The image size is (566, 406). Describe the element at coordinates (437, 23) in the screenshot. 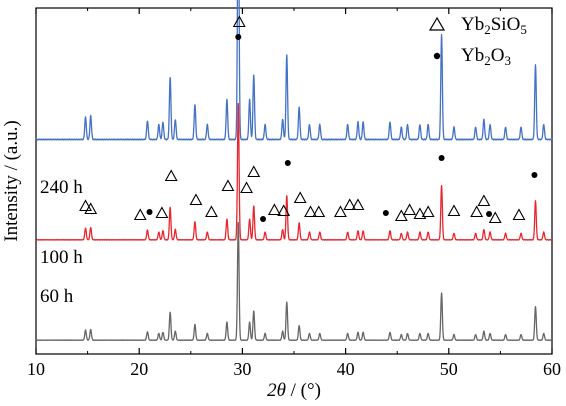

I see `legend-triangle-icon` at that location.